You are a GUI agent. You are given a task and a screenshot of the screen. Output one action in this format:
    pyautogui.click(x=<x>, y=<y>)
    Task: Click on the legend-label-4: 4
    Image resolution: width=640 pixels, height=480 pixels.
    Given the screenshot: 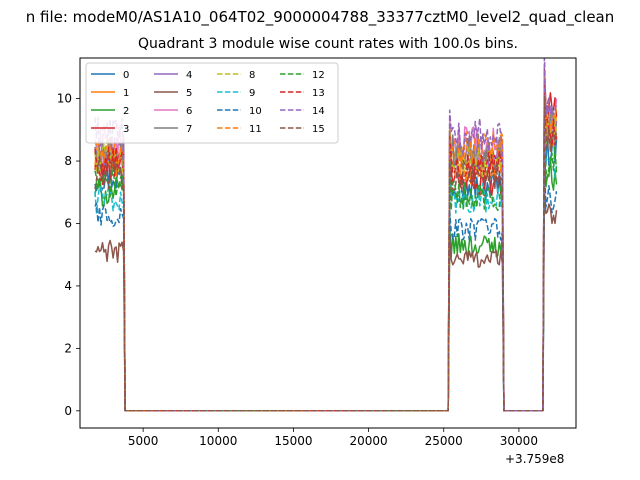 What is the action you would take?
    pyautogui.click(x=189, y=75)
    